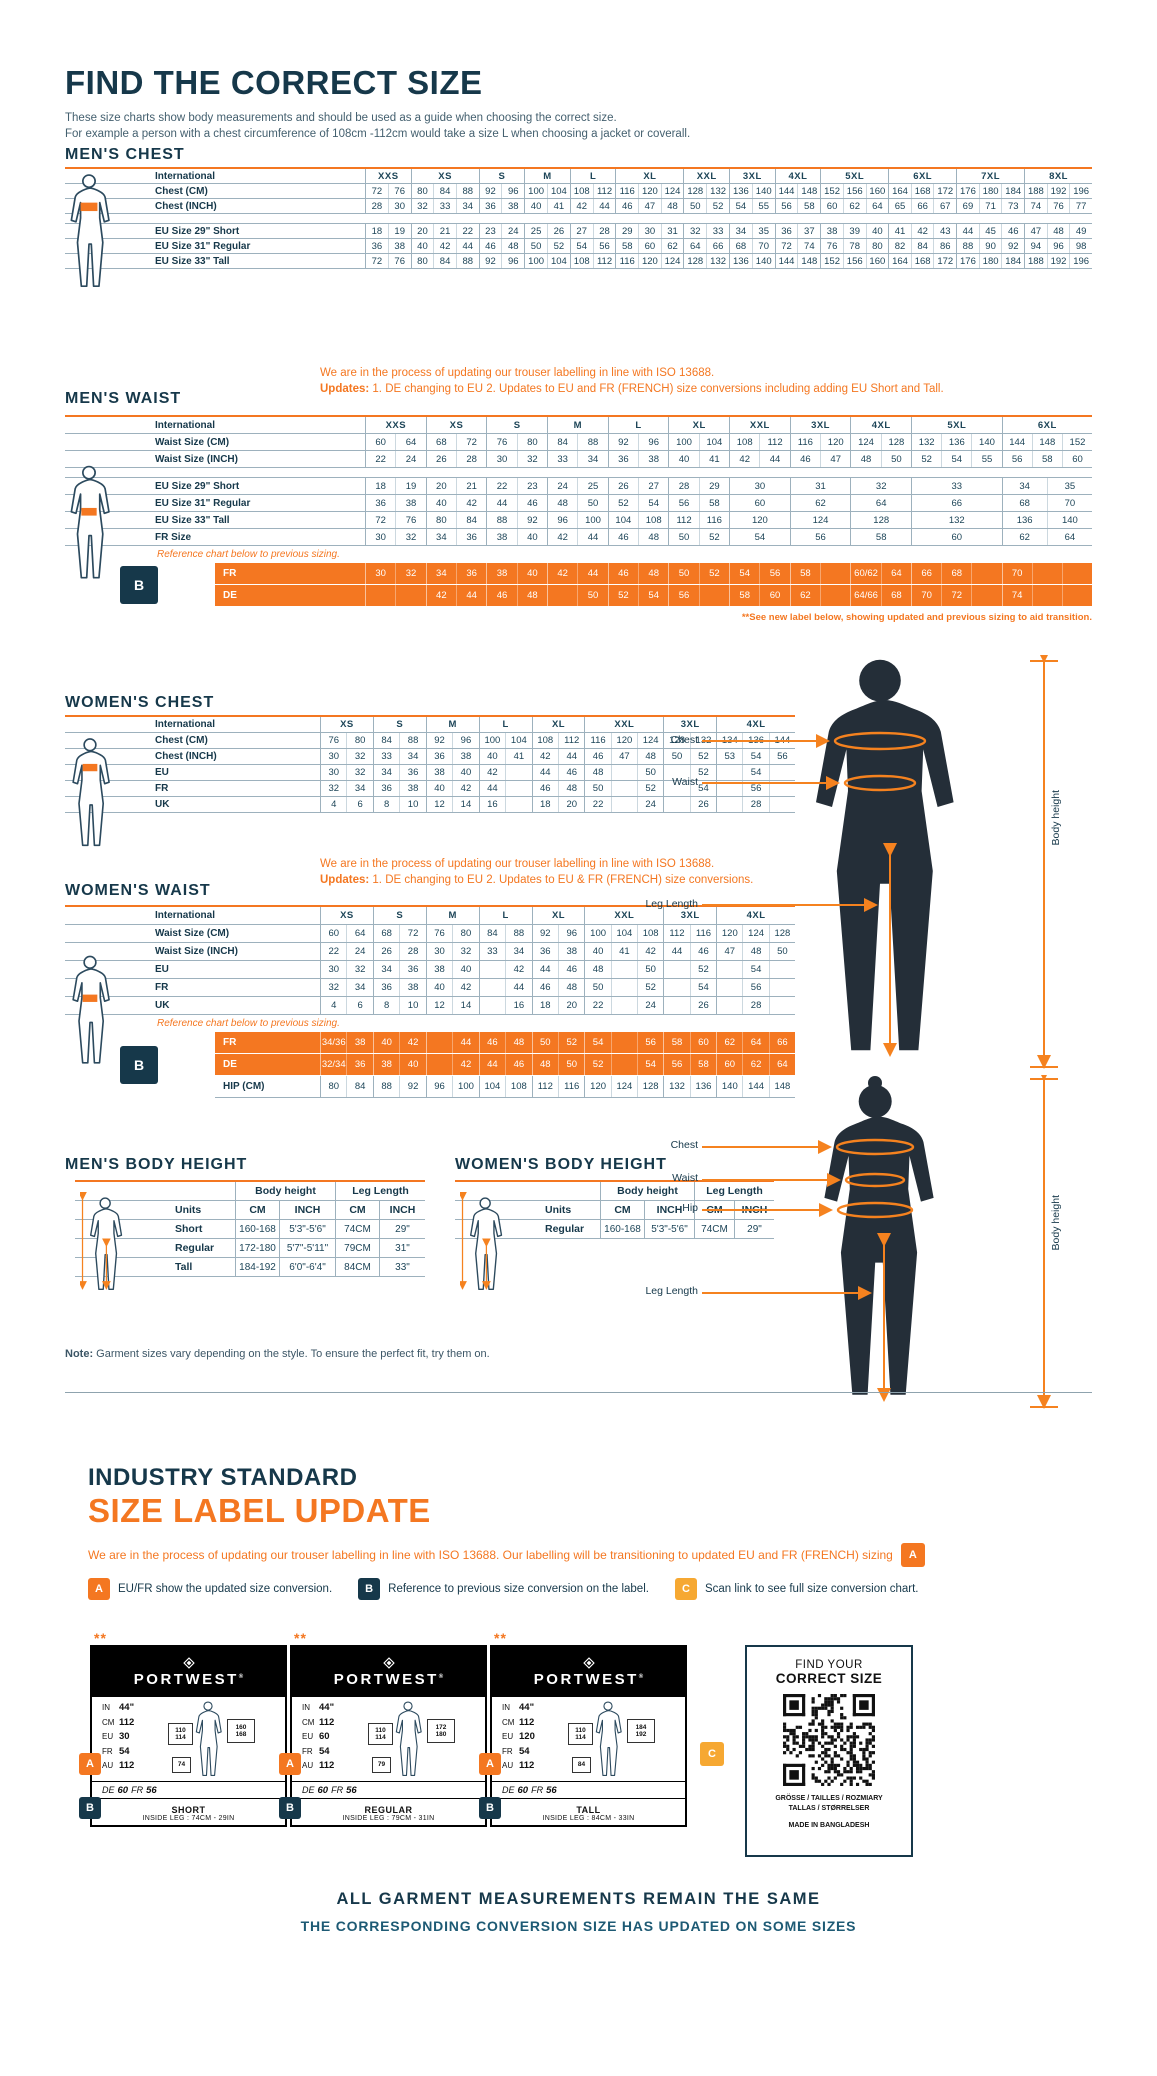  Describe the element at coordinates (185, 915) in the screenshot. I see `row-label: International` at that location.